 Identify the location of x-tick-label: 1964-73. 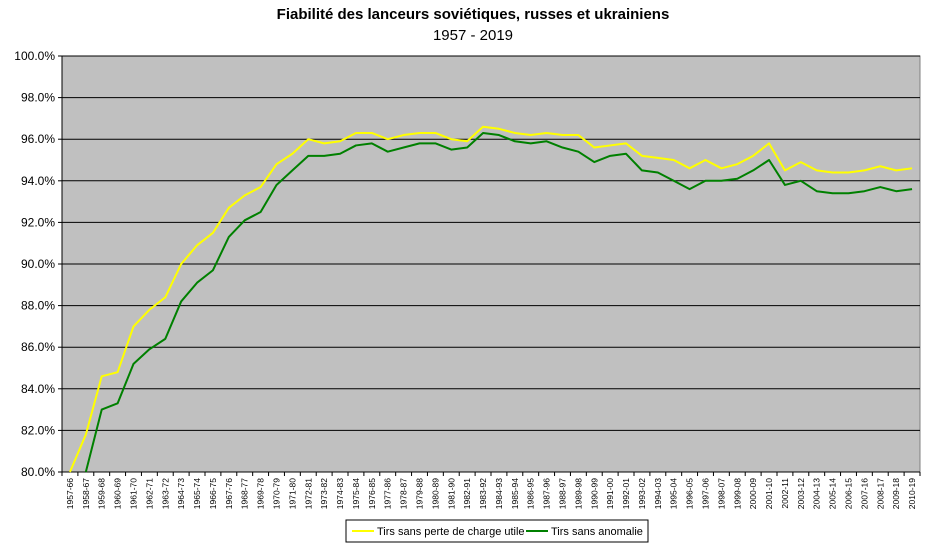
(181, 493).